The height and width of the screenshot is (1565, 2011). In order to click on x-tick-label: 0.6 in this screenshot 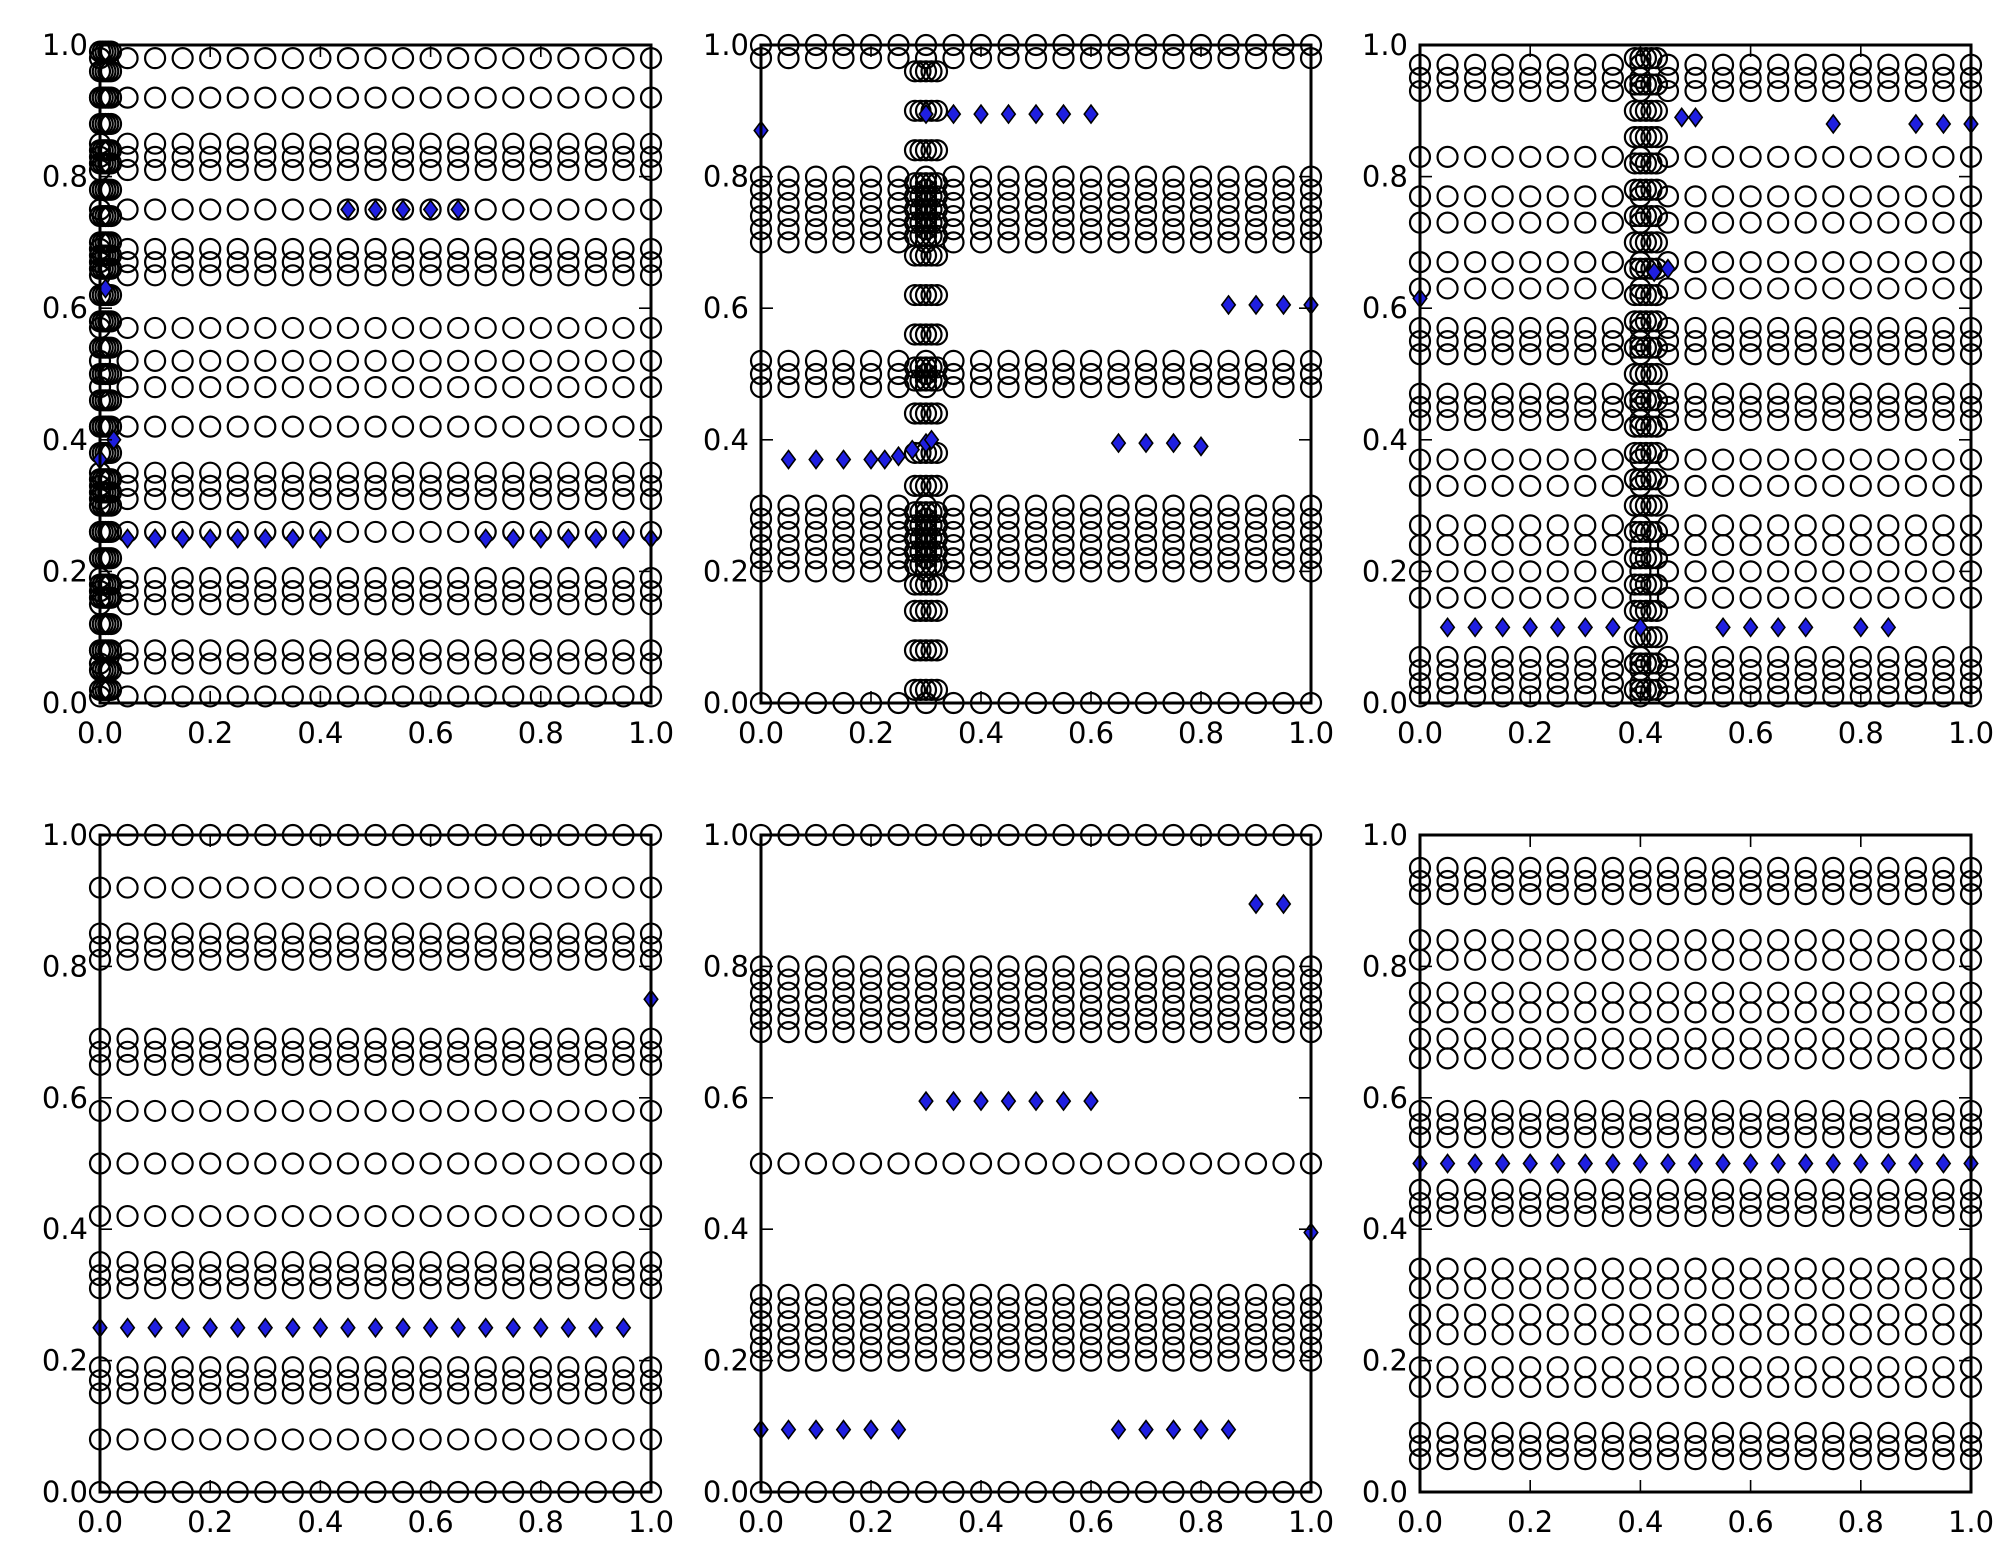, I will do `click(1091, 733)`.